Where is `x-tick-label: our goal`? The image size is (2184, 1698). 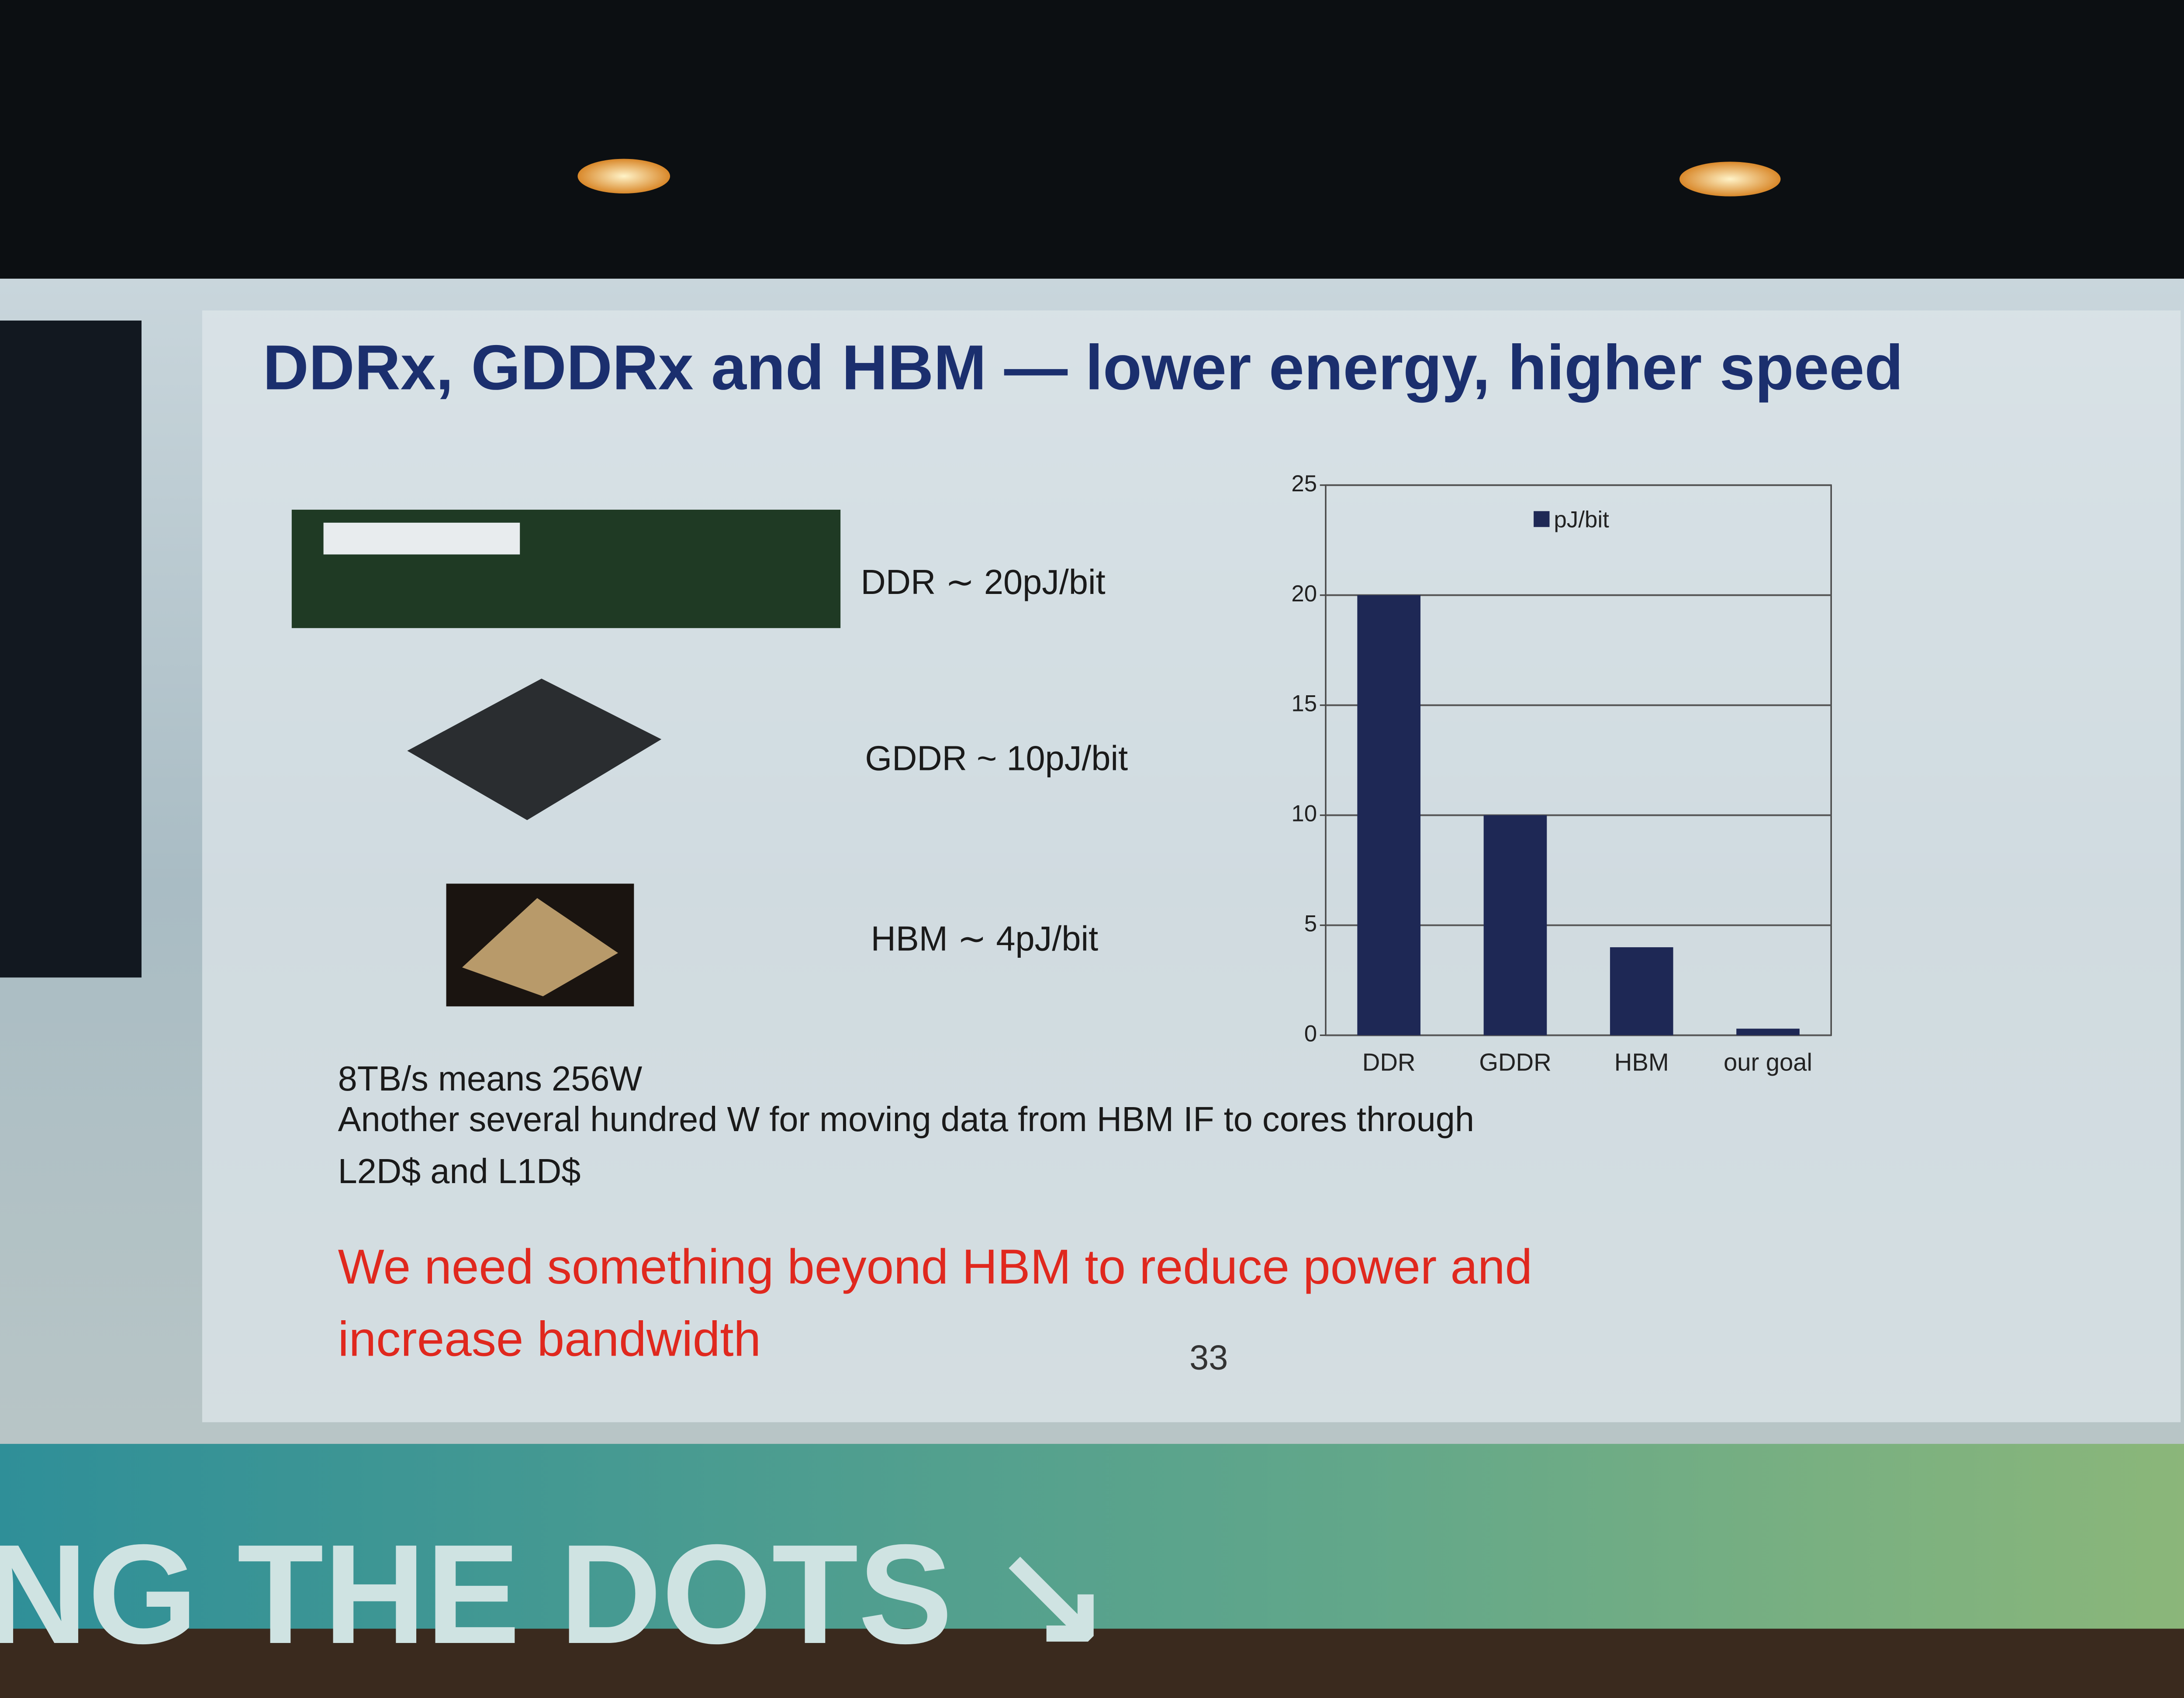 x-tick-label: our goal is located at coordinates (1768, 1062).